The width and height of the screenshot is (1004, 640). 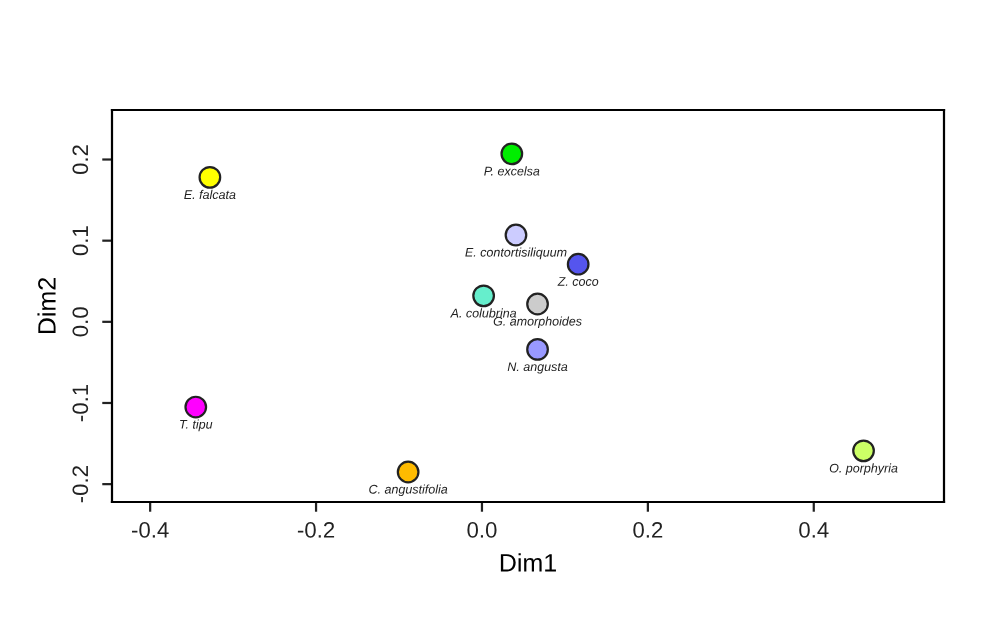 What do you see at coordinates (482, 530) in the screenshot?
I see `x-tick-label: 0.0` at bounding box center [482, 530].